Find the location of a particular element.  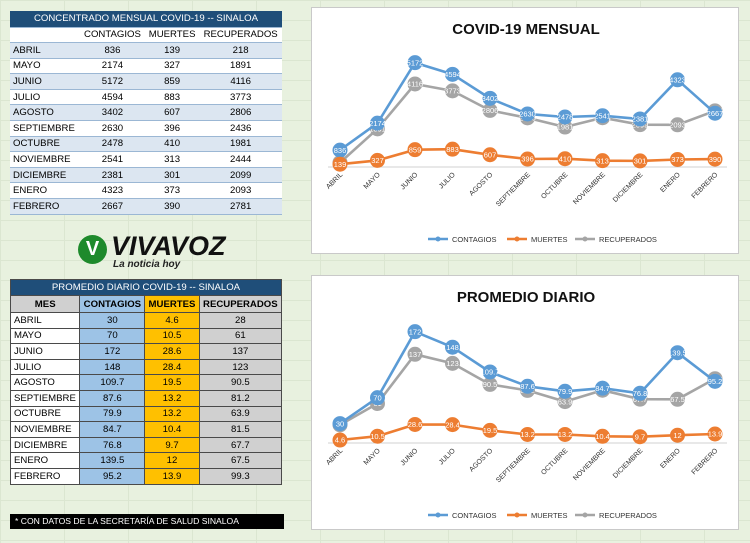

value-cell: 19.5 is located at coordinates (172, 382).